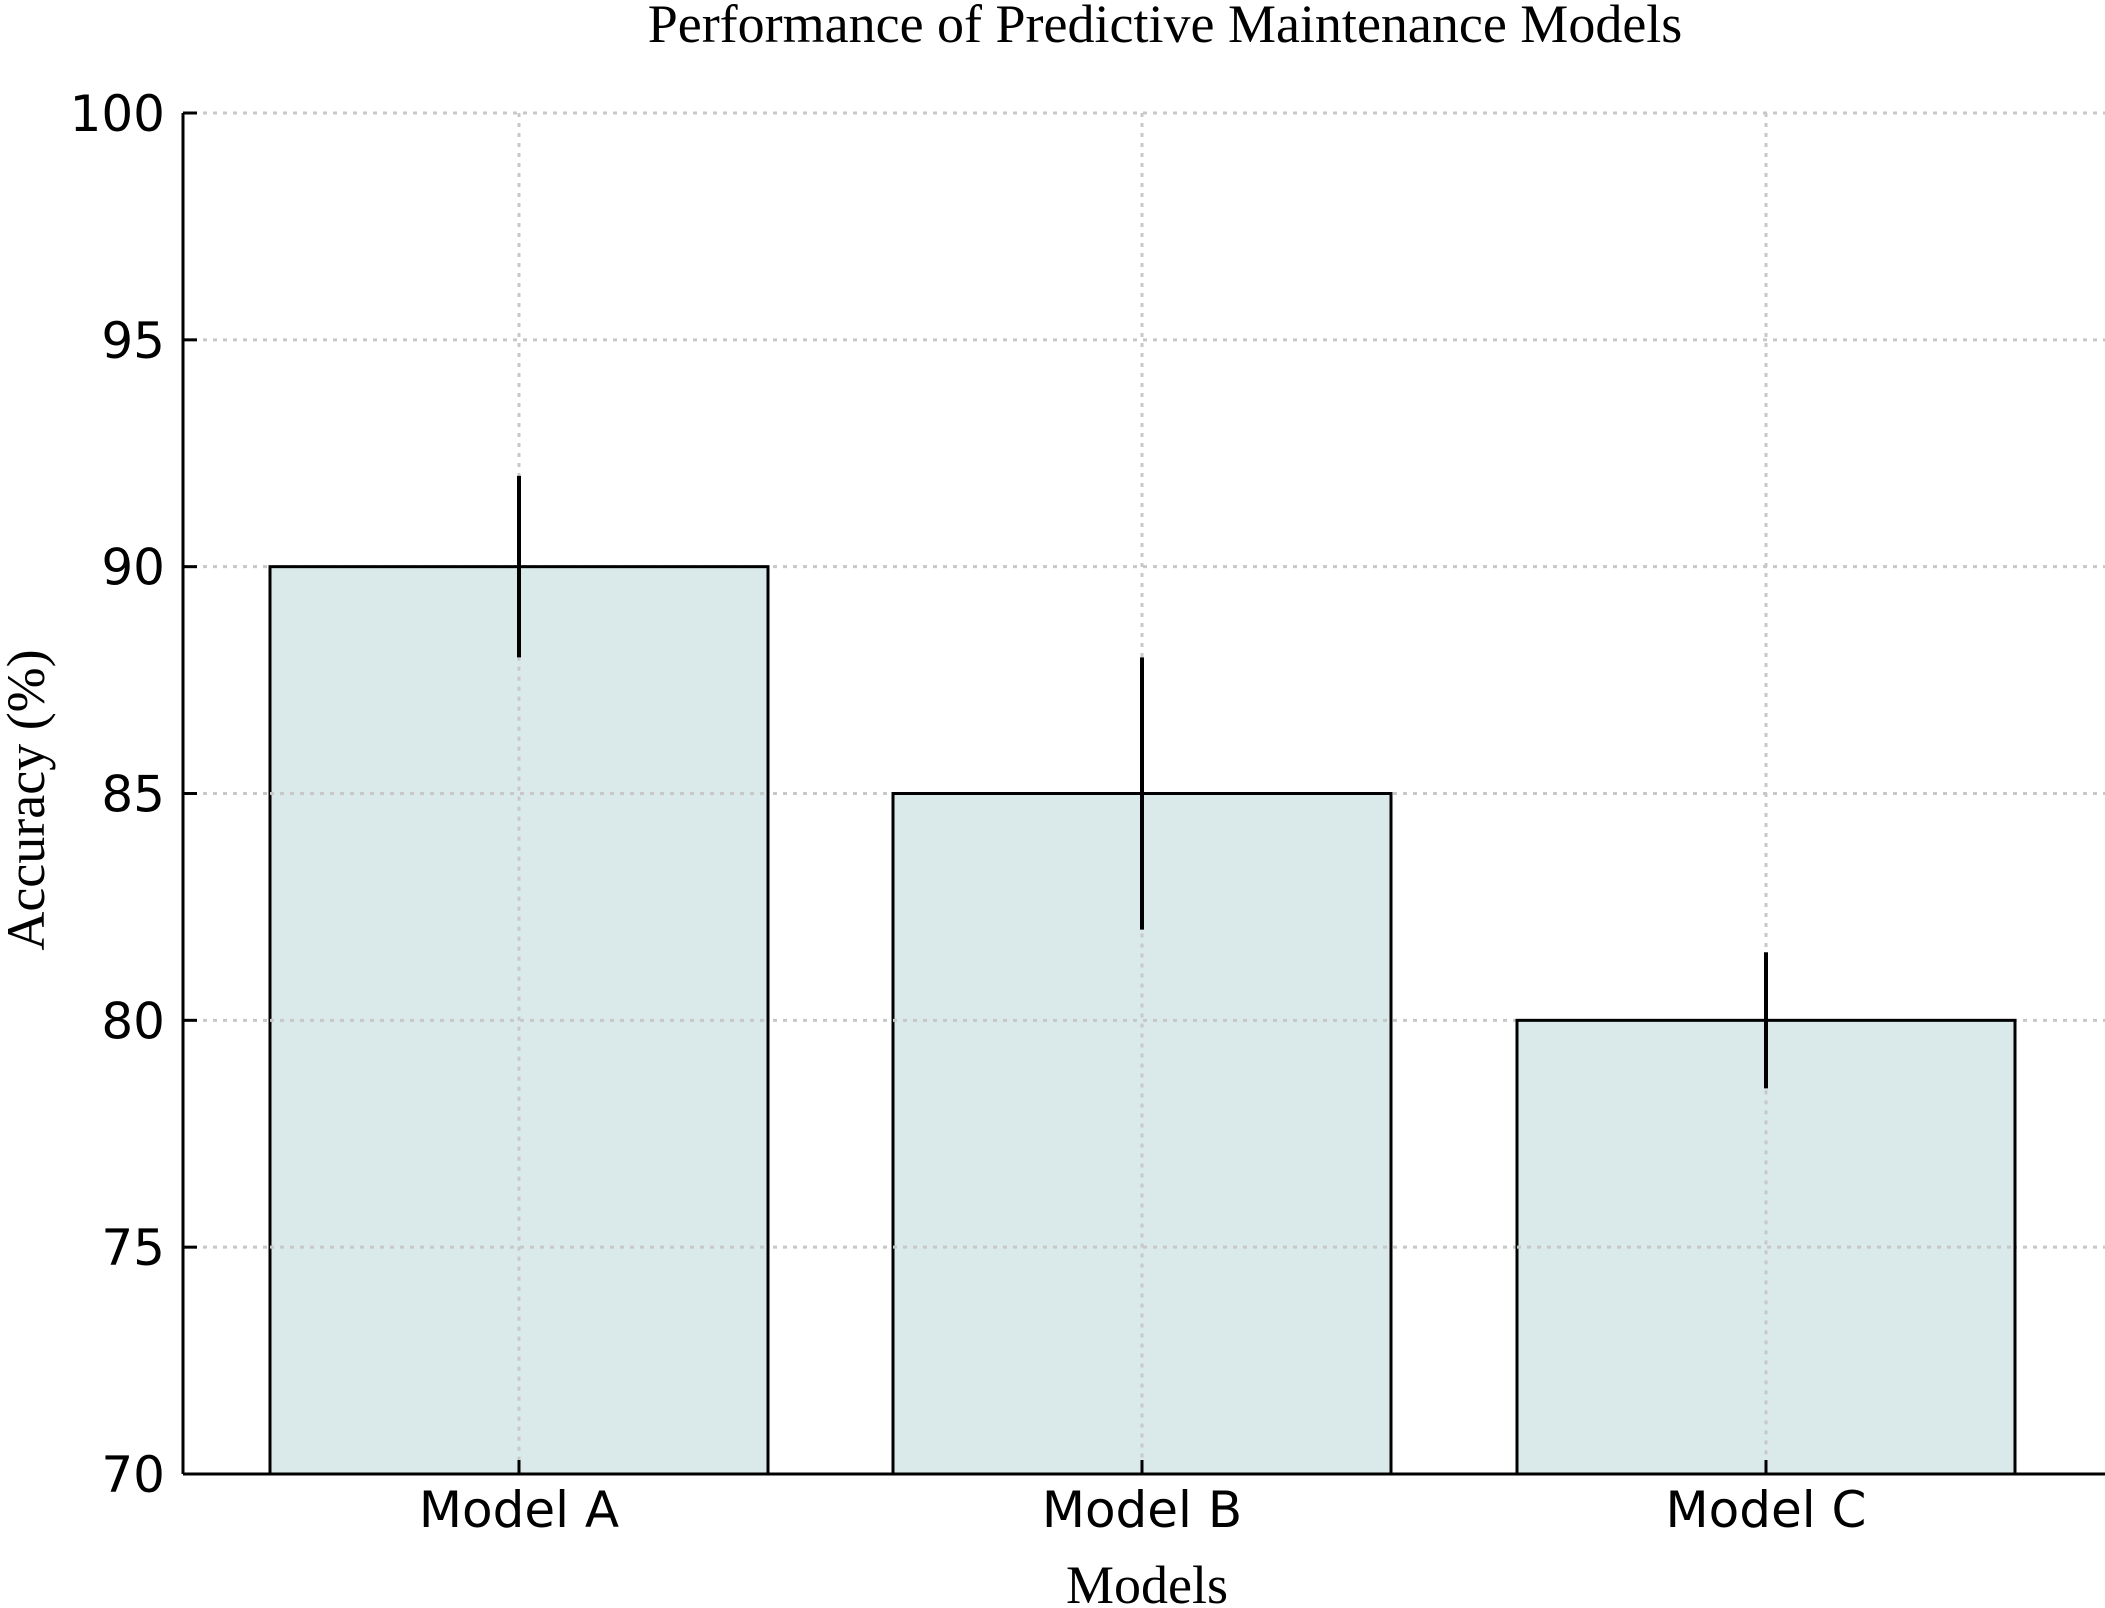  What do you see at coordinates (133, 1248) in the screenshot?
I see `y-tick-label: 75` at bounding box center [133, 1248].